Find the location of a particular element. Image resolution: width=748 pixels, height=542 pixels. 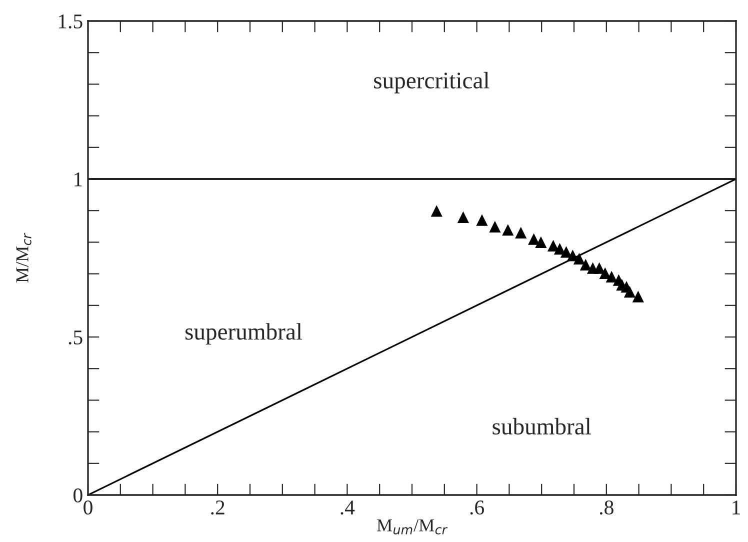

annotation: supercritical is located at coordinates (432, 83).